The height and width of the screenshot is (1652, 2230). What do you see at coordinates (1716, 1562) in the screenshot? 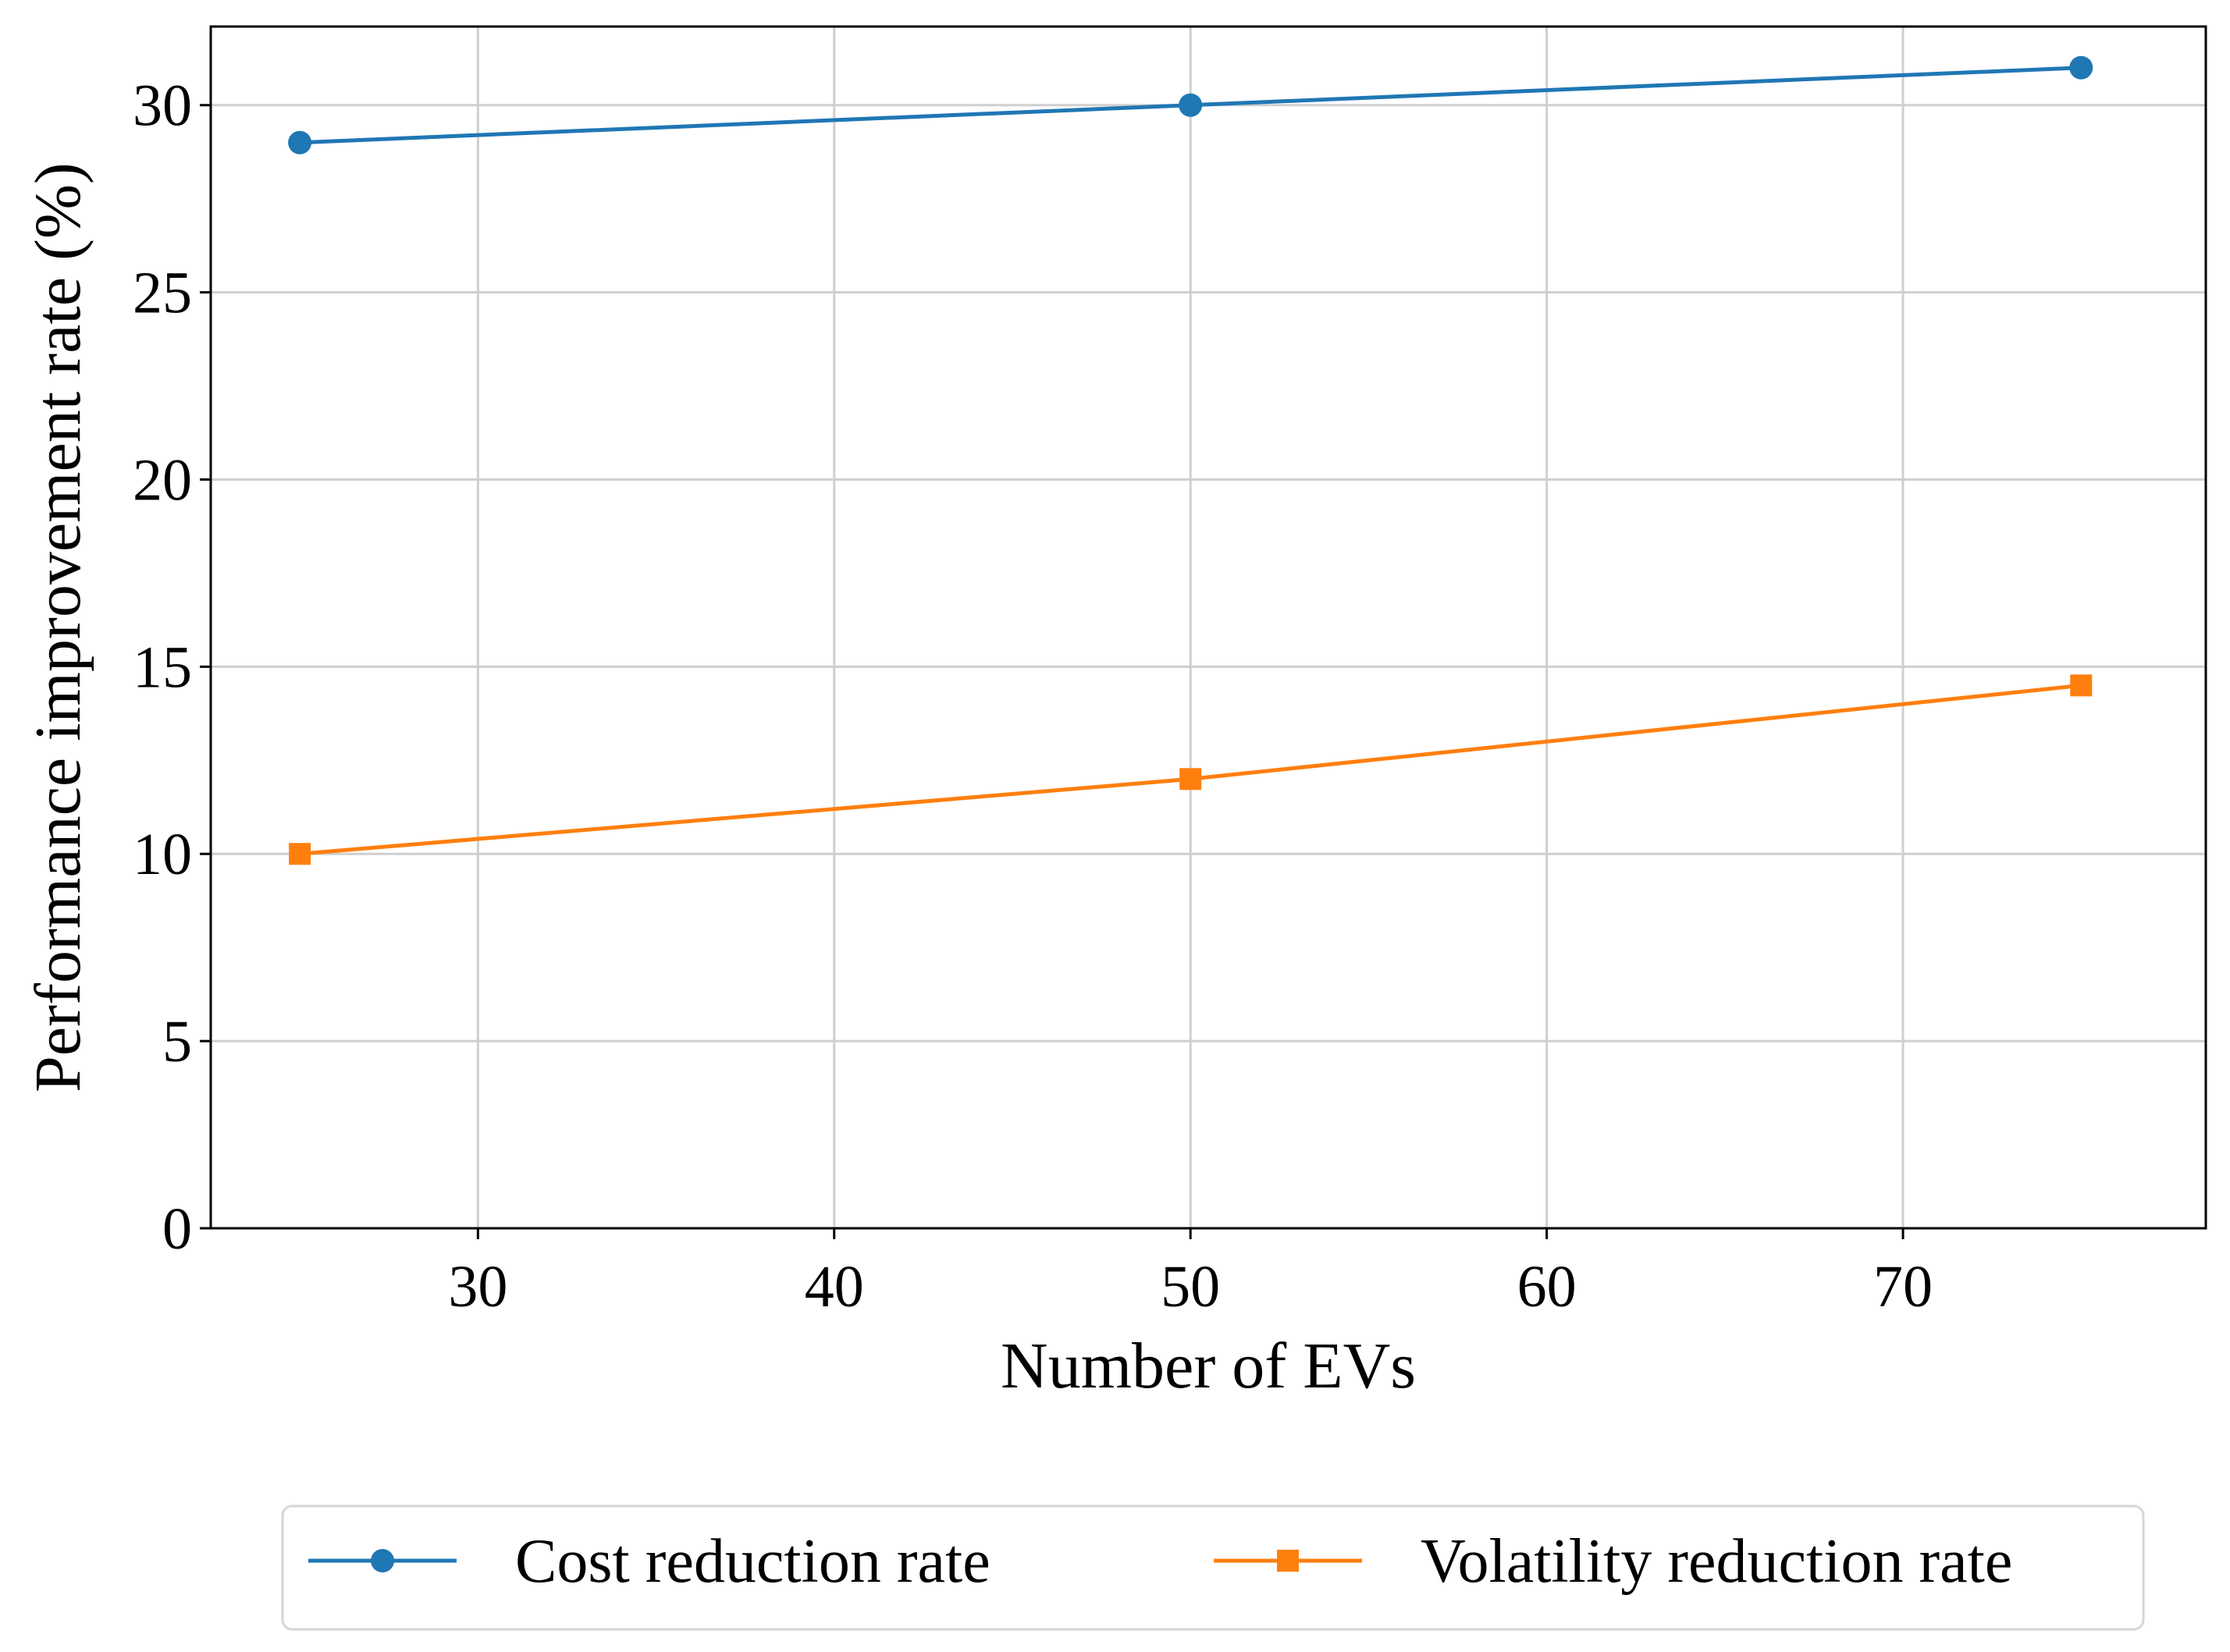
I see `legend-label-volatility: Volatility reduction rate` at bounding box center [1716, 1562].